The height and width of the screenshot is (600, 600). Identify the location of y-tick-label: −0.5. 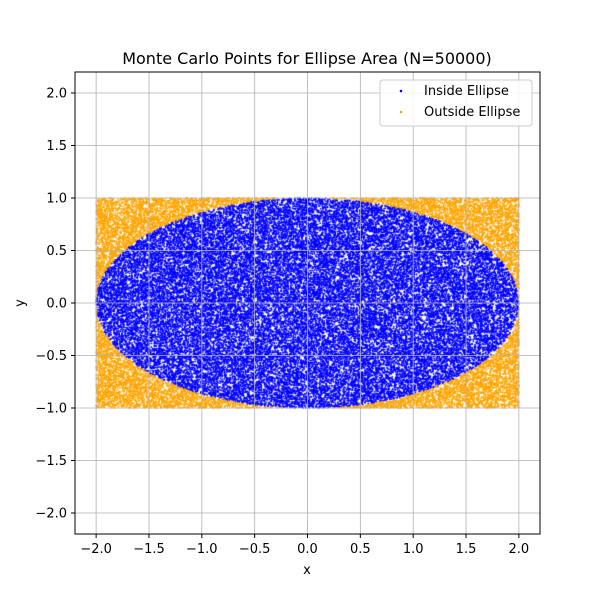
(51, 356).